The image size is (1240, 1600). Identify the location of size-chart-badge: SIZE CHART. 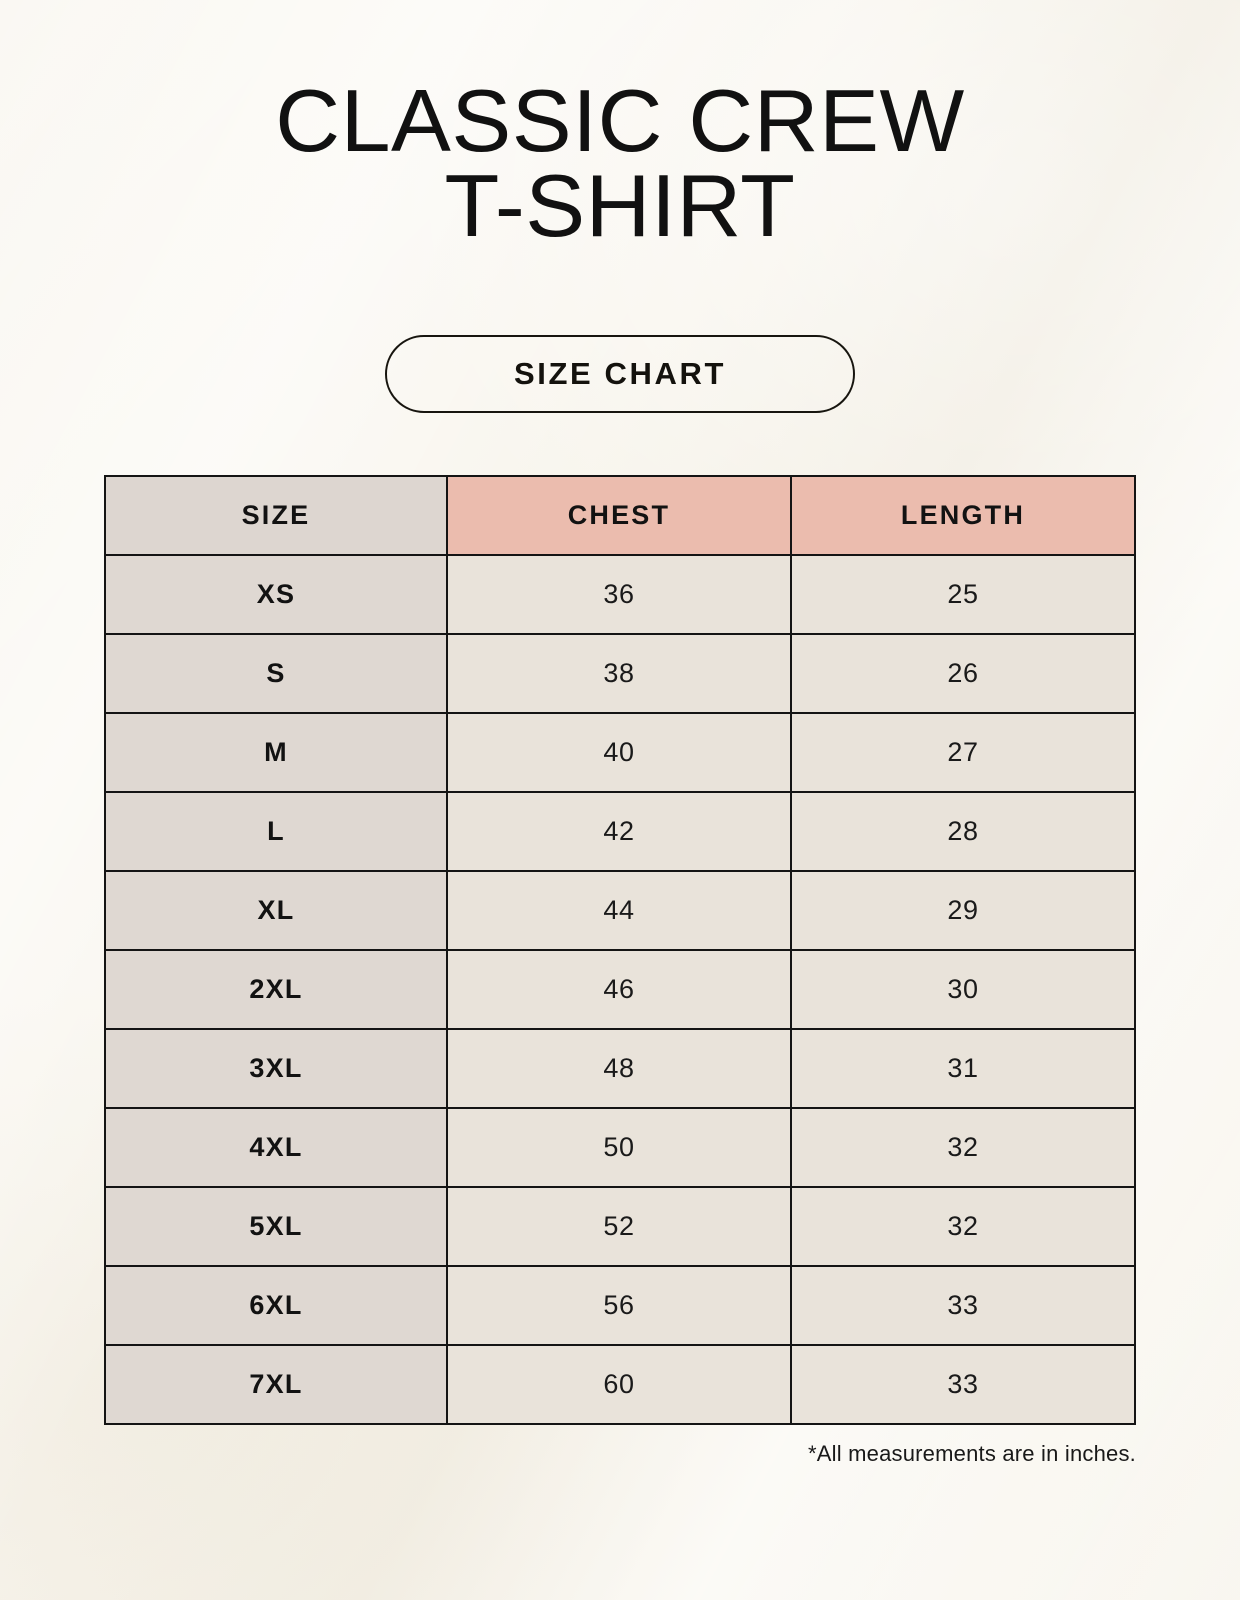
(620, 373).